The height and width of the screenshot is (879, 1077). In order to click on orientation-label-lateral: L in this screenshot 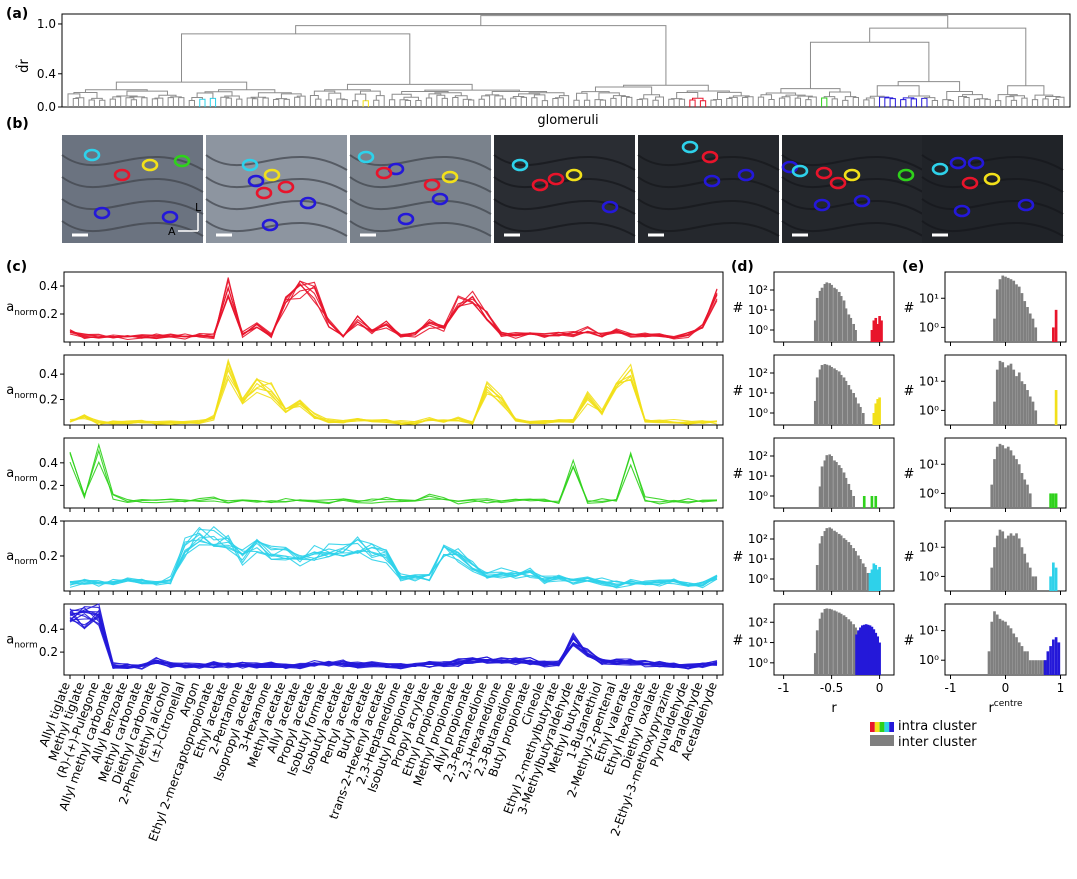, I will do `click(198, 207)`.